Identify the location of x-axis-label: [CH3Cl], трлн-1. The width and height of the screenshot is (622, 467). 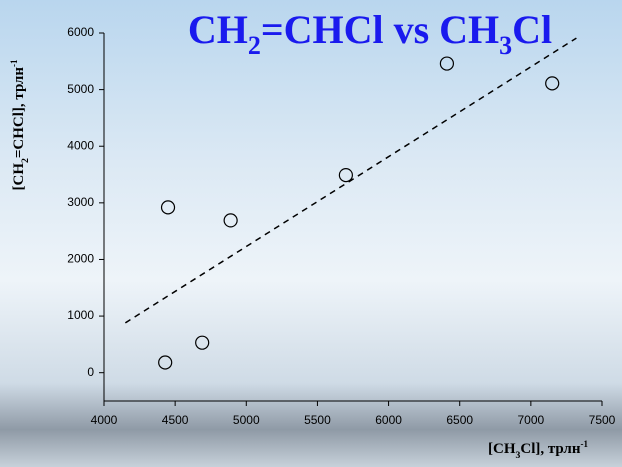
(538, 450).